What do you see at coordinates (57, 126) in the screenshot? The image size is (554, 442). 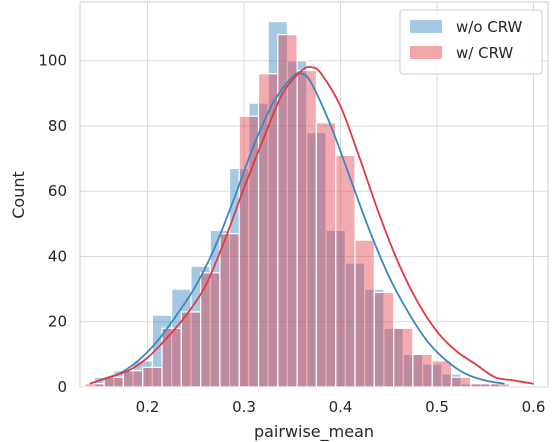 I see `y-tick-label: 80` at bounding box center [57, 126].